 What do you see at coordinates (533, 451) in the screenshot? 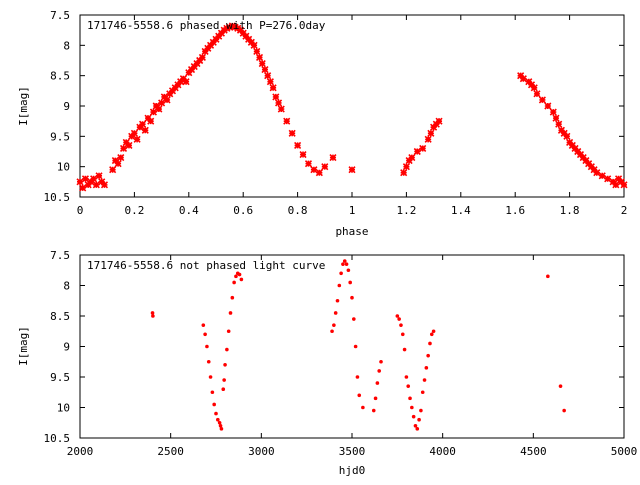
I see `x-tick-label: 4500` at bounding box center [533, 451].